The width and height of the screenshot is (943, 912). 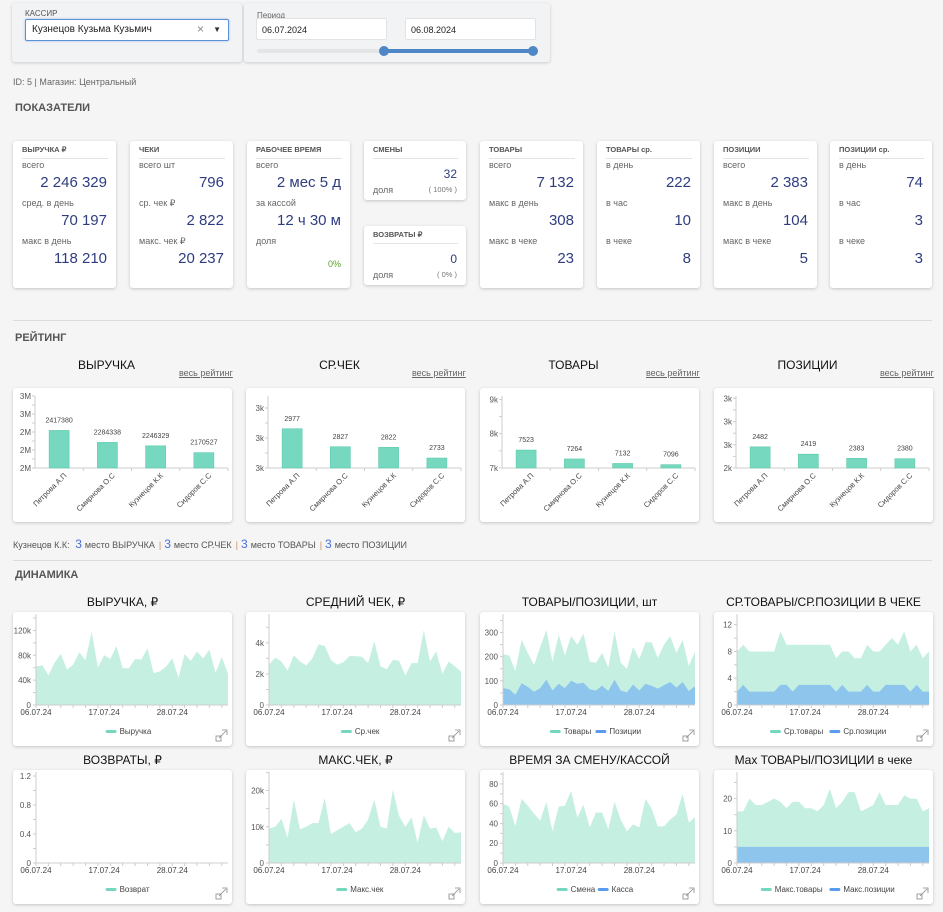 I want to click on period-label: Период, so click(x=271, y=15).